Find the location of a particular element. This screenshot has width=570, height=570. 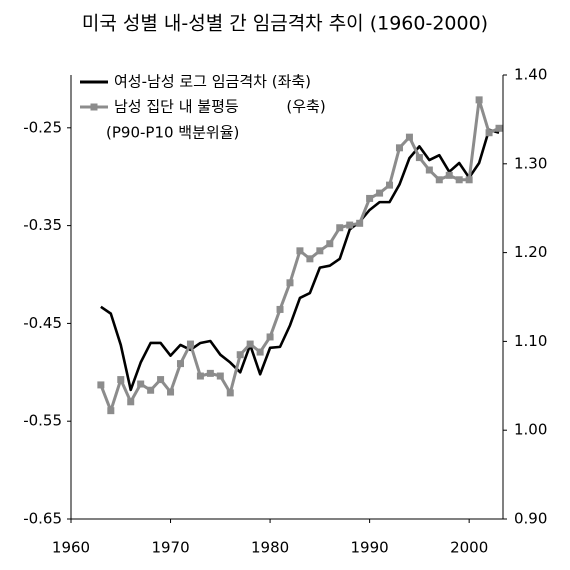

chart-title: 미국 성별 내-성별 간 임금격차 추이 (1960-2000) is located at coordinates (285, 24).